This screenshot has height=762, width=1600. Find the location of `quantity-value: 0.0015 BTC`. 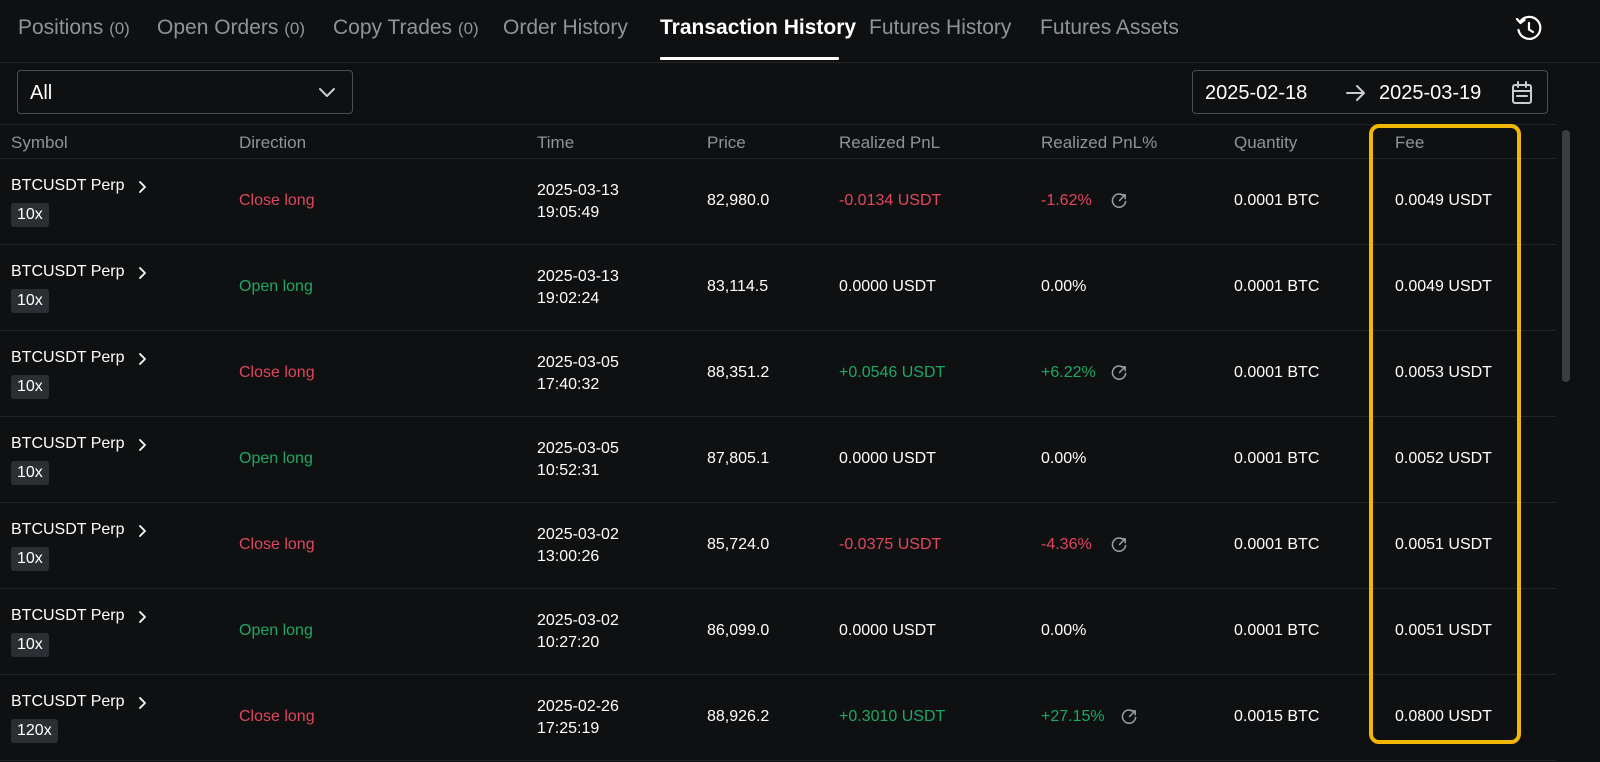

quantity-value: 0.0015 BTC is located at coordinates (1277, 716).